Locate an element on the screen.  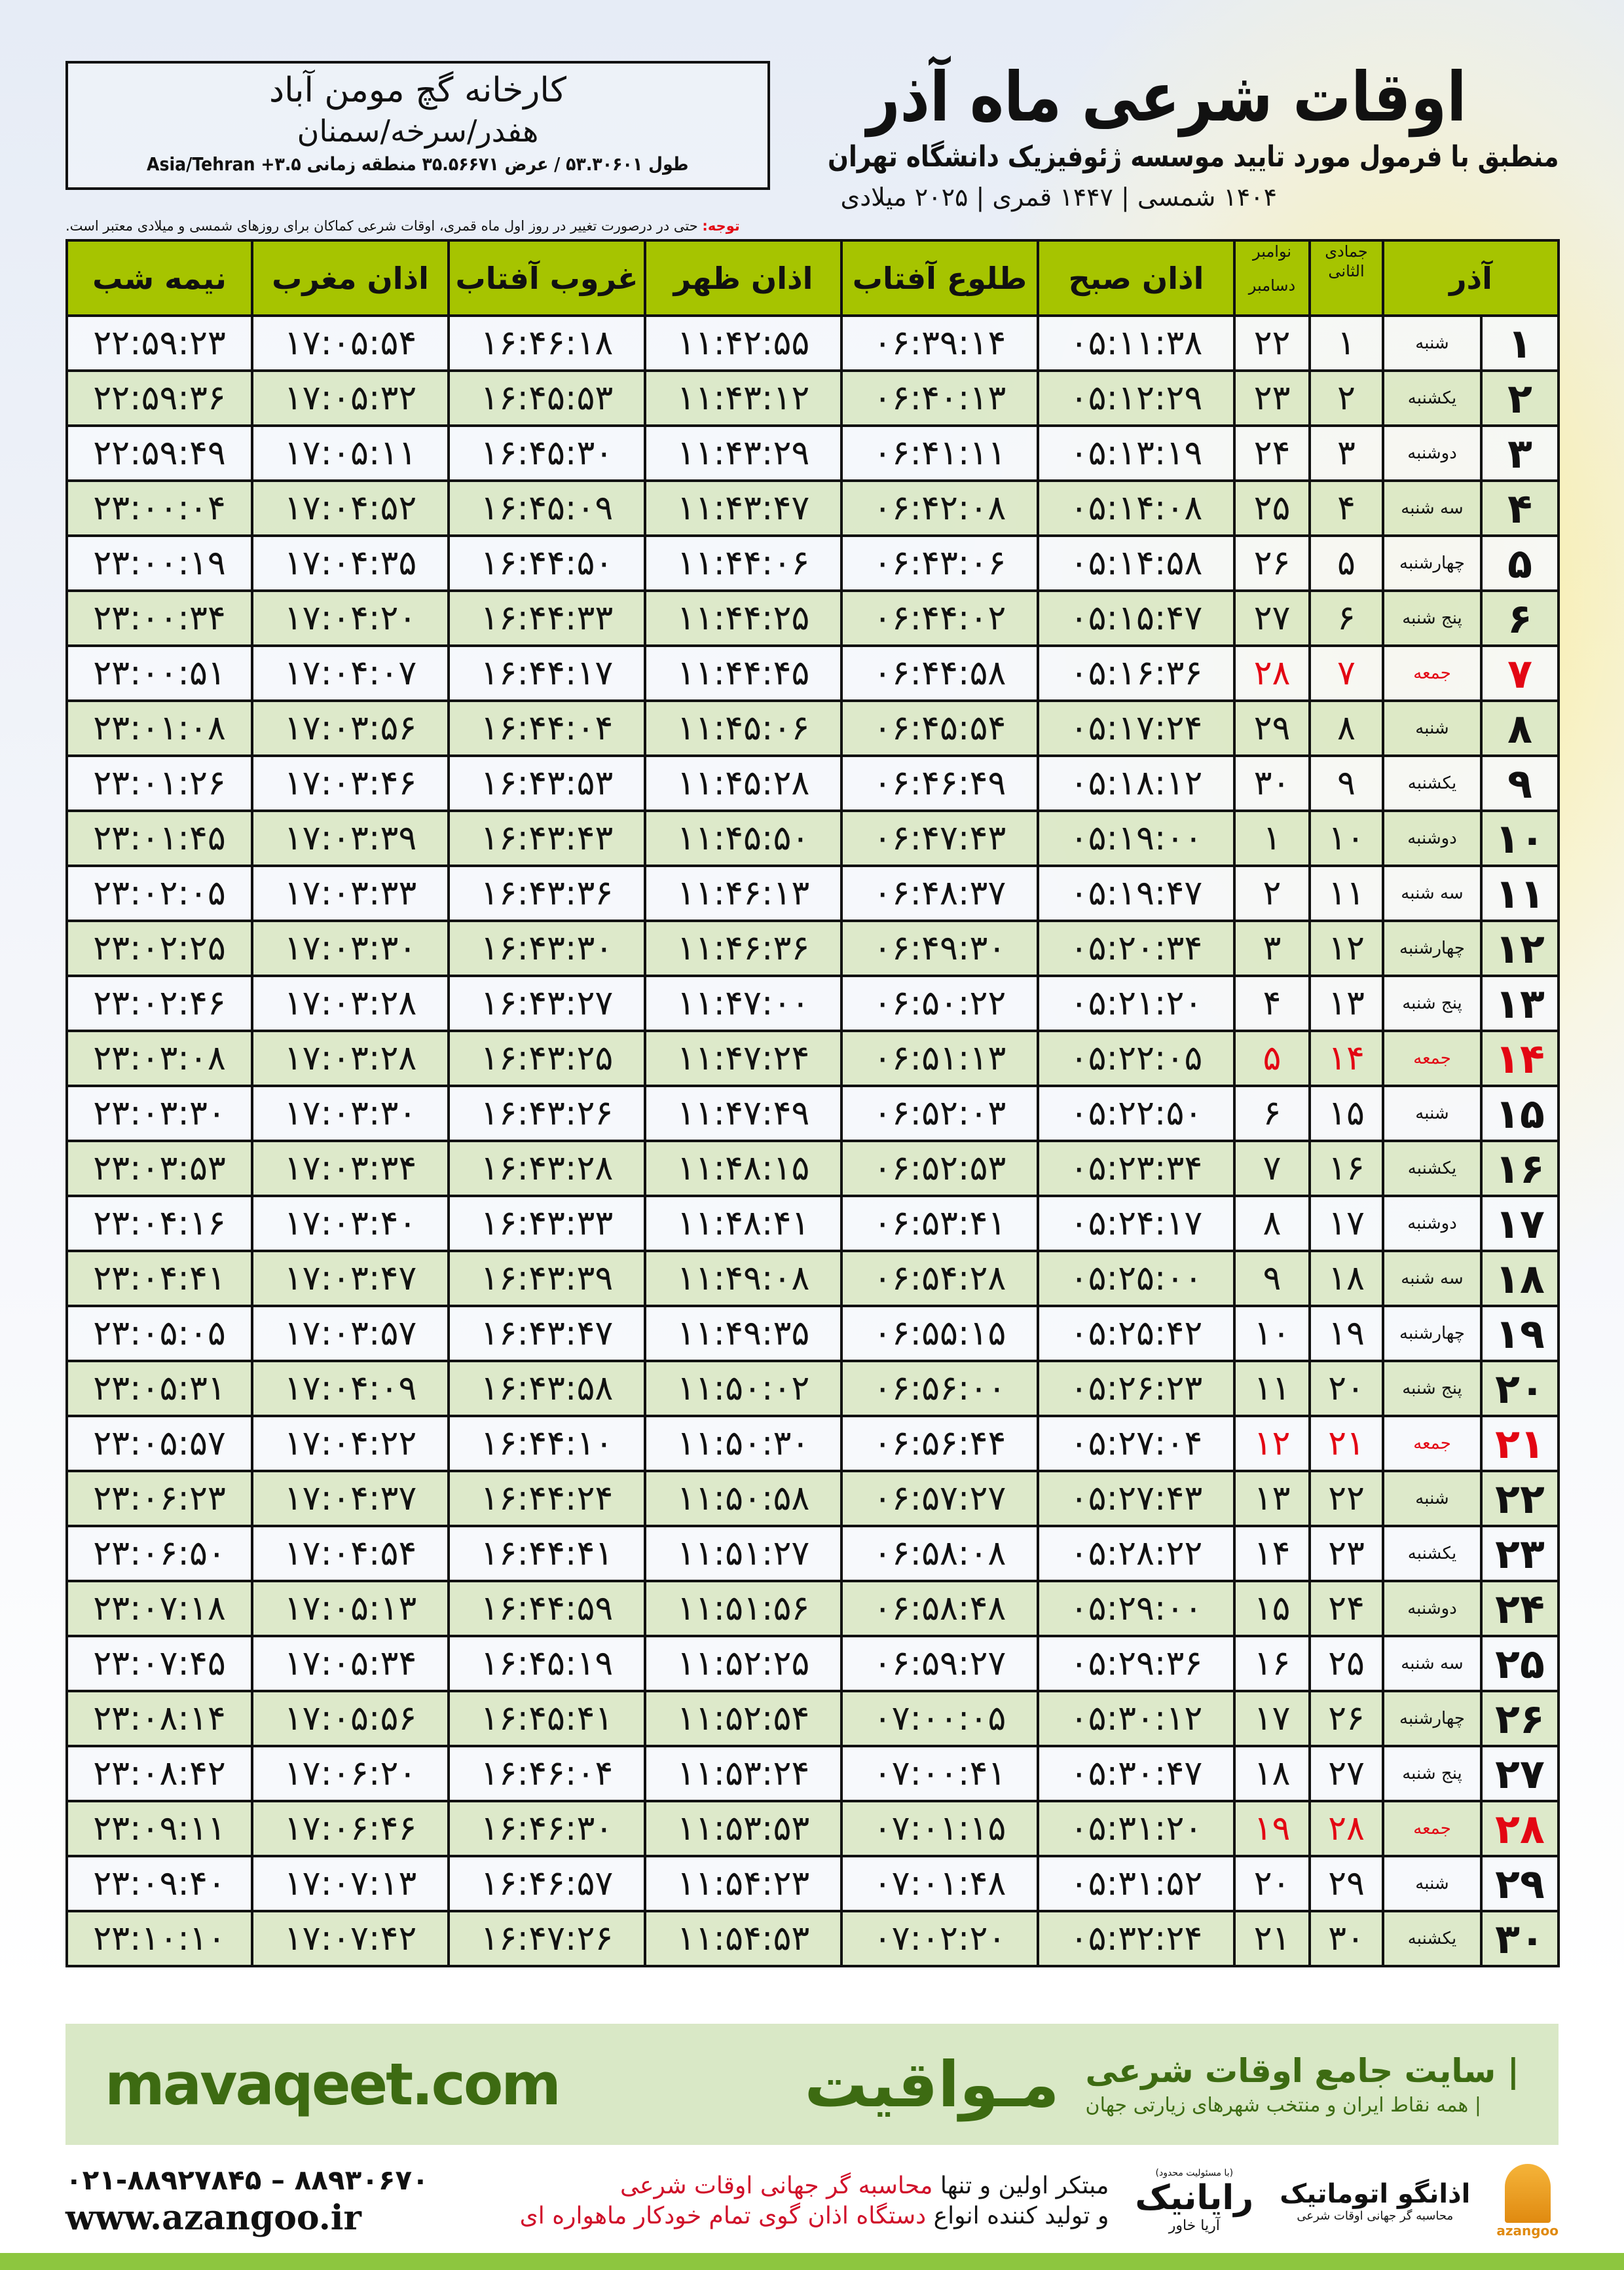
dhuhr-time: ۱۱:۴۵:۰۶ is located at coordinates (743, 728).